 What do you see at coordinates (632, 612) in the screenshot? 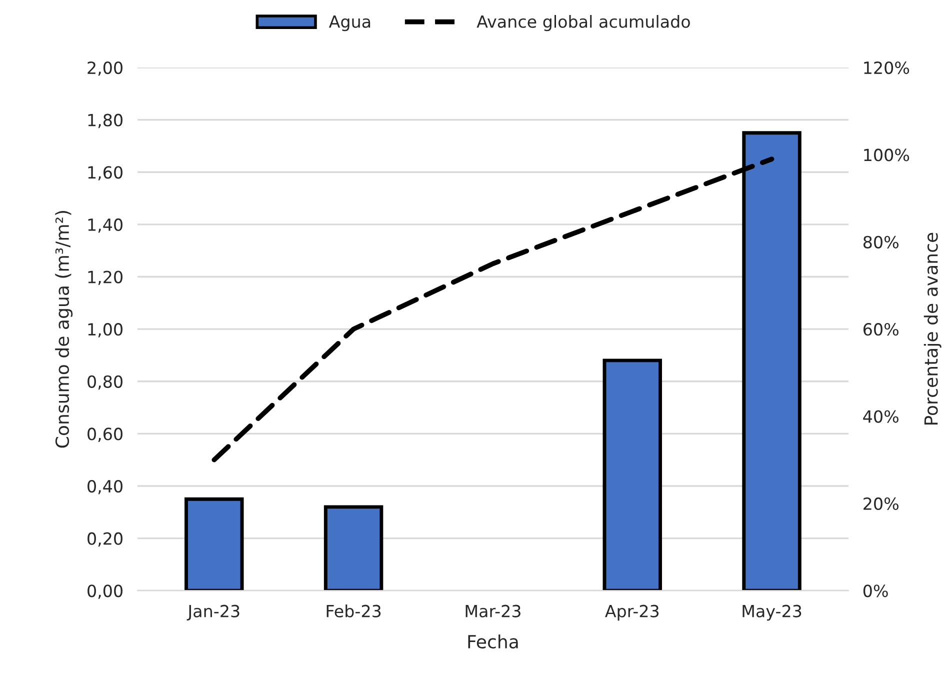
I see `x-tick-label: Apr-23` at bounding box center [632, 612].